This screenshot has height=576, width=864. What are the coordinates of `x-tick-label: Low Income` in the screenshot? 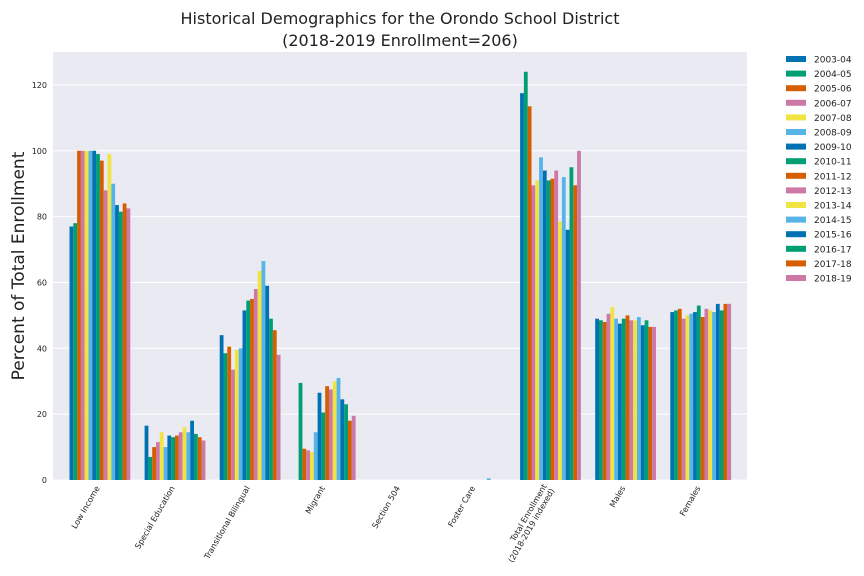 It's located at (86, 507).